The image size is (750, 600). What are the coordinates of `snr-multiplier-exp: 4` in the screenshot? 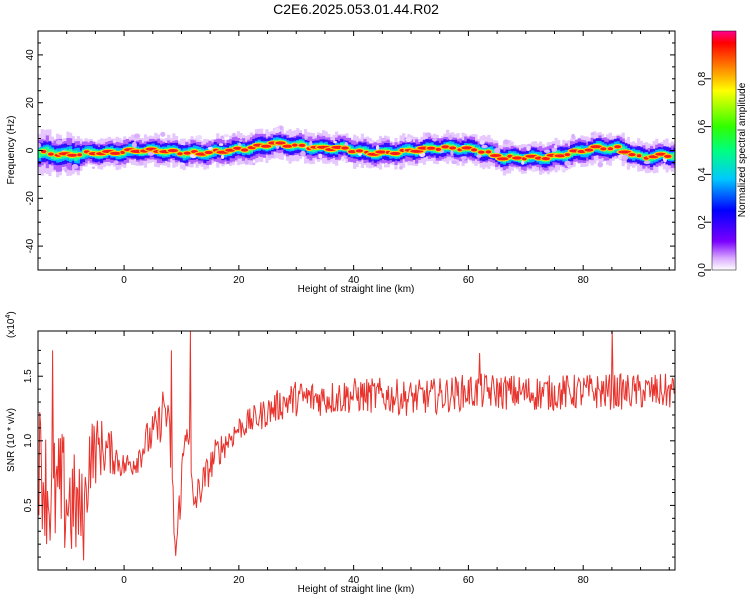 It's located at (8, 317).